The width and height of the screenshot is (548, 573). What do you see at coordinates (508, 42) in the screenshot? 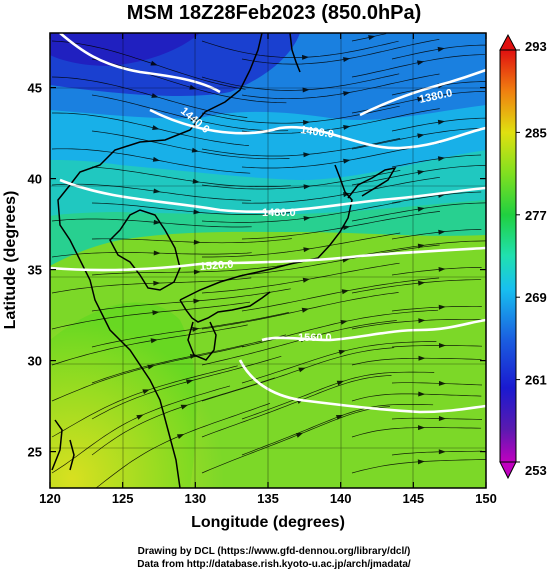
I see `colorbar-top-arrow` at bounding box center [508, 42].